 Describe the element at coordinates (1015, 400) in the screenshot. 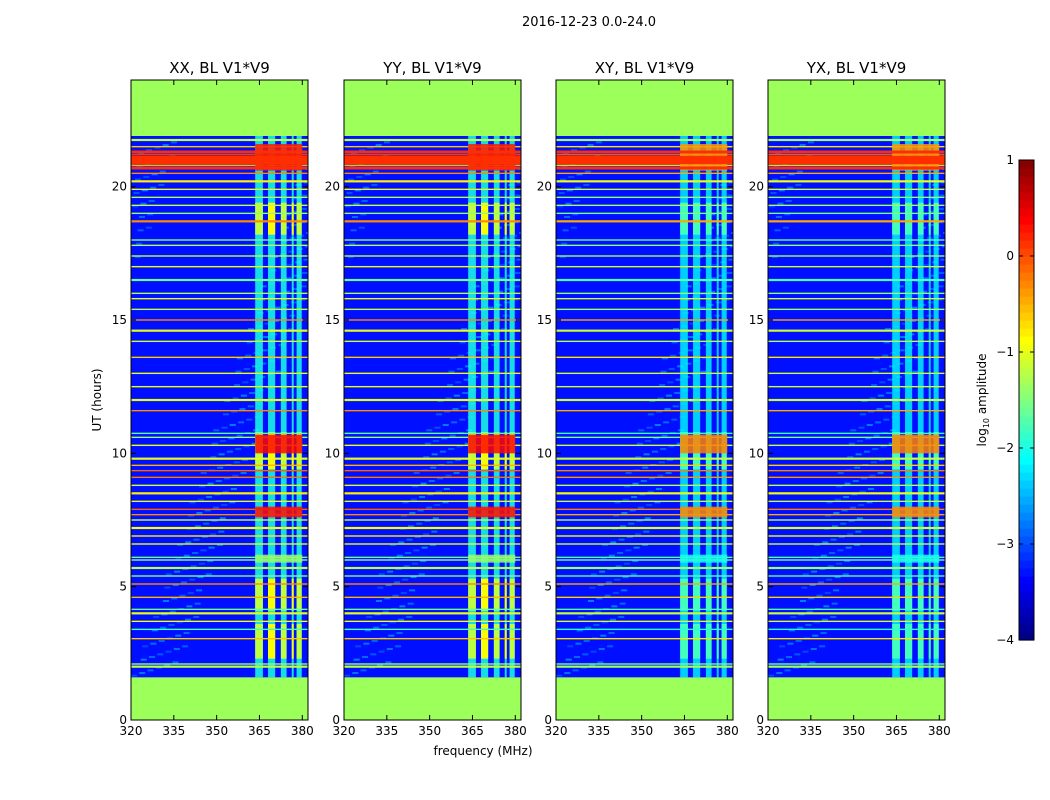

I see `colorbar: −4 −3 −2 −1 0 1` at that location.